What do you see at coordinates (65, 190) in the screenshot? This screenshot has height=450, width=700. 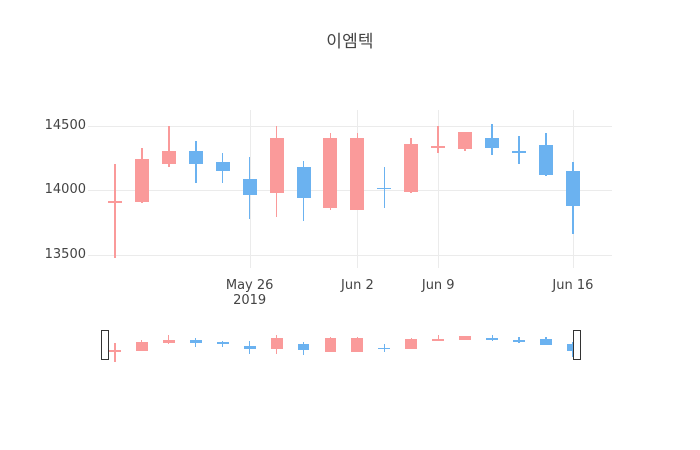 I see `y-axis-tick-label: 14000` at bounding box center [65, 190].